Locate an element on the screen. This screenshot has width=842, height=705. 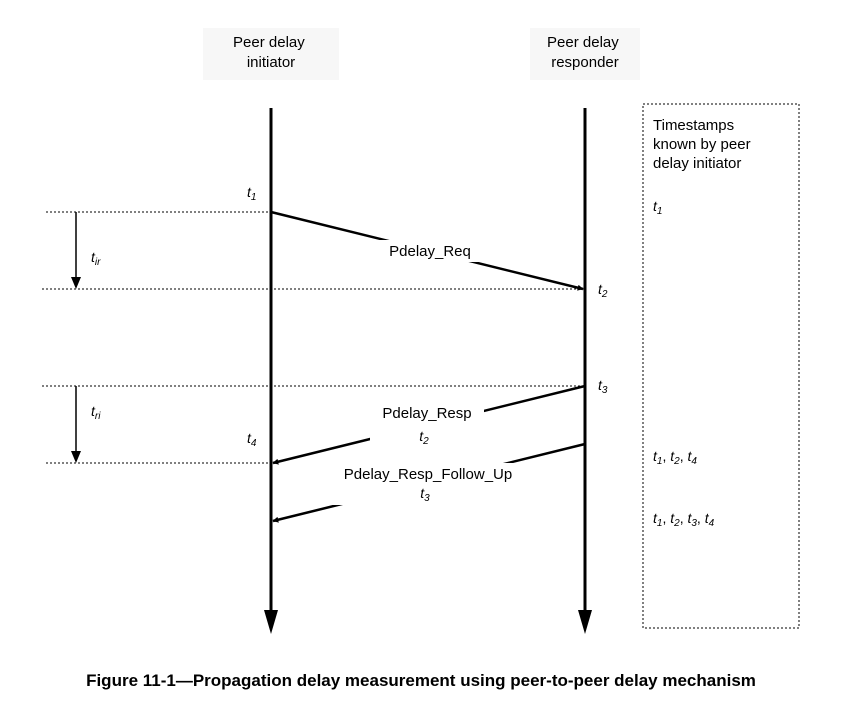
t3-label: t3 is located at coordinates (603, 386).